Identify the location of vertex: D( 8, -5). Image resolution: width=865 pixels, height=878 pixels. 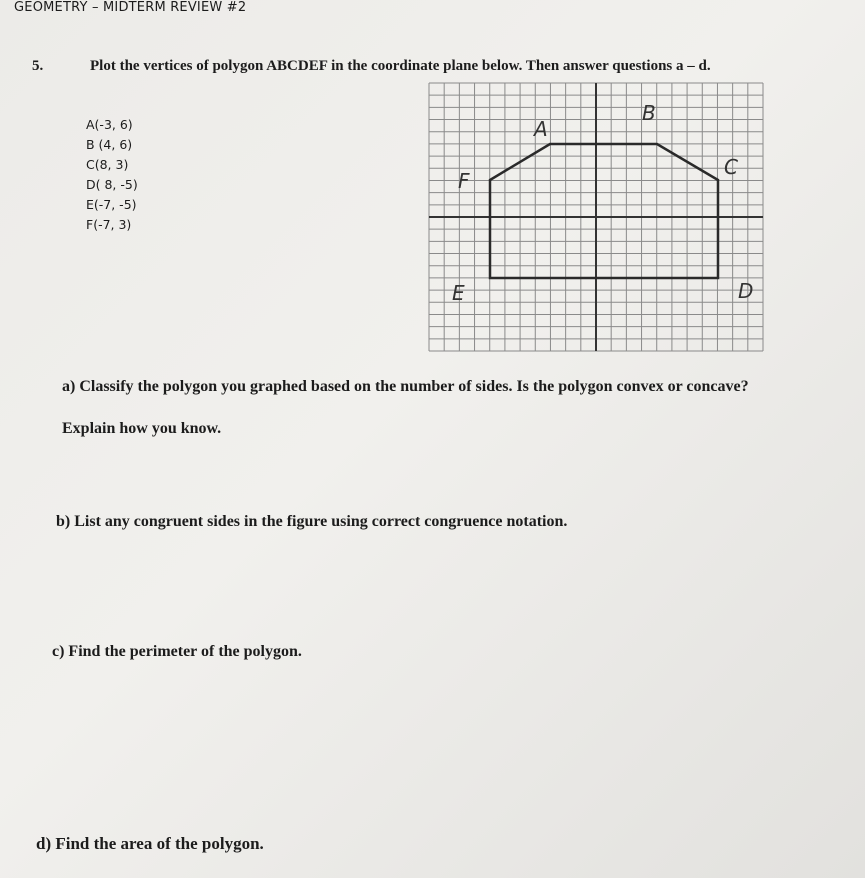
(112, 184).